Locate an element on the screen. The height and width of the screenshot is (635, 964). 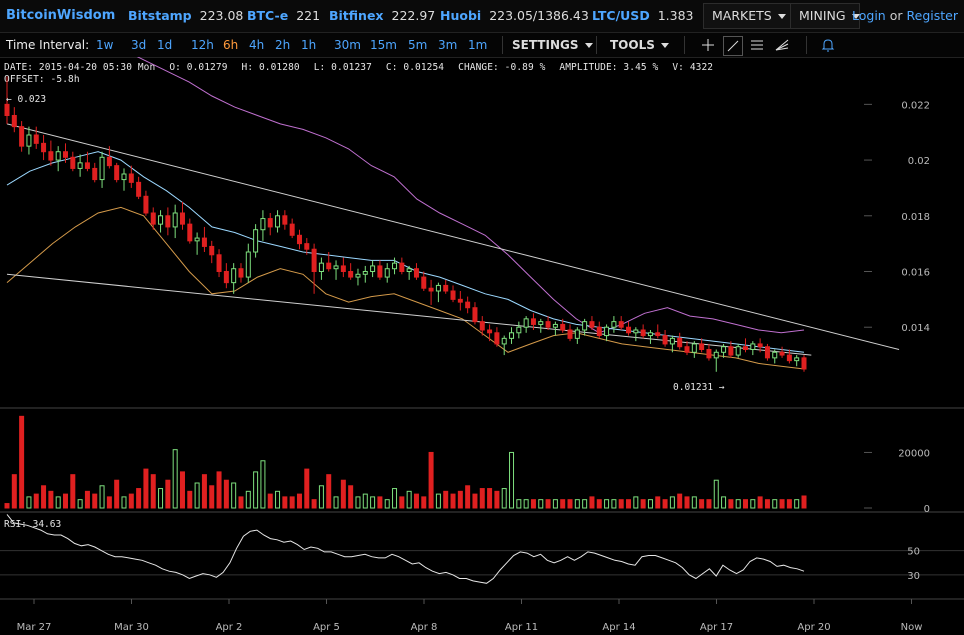
crosshair-icon is located at coordinates (708, 45).